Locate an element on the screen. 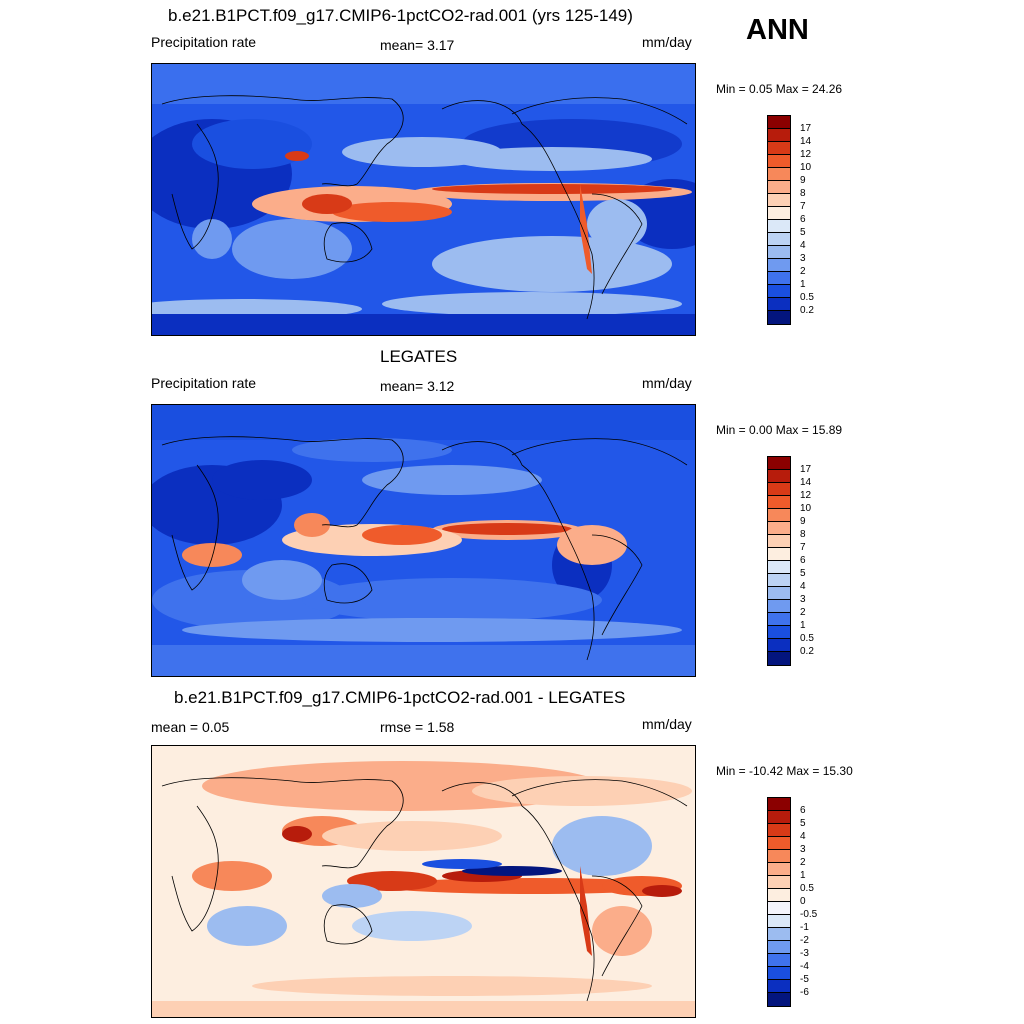  season-label: ANN is located at coordinates (777, 30).